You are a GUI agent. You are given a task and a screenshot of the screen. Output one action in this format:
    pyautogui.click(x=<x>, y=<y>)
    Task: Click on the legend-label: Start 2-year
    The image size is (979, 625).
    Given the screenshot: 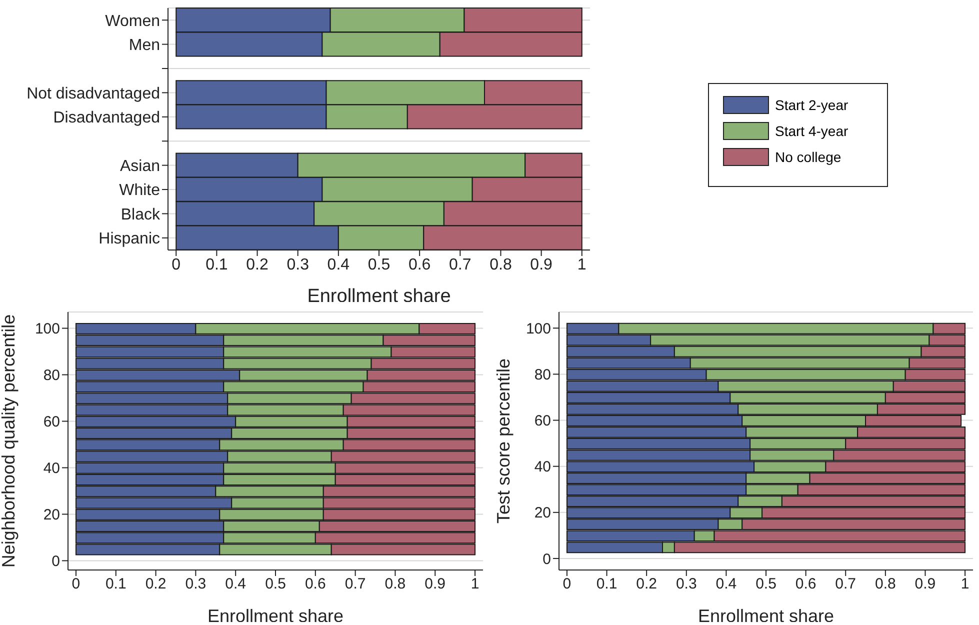 What is the action you would take?
    pyautogui.click(x=811, y=105)
    